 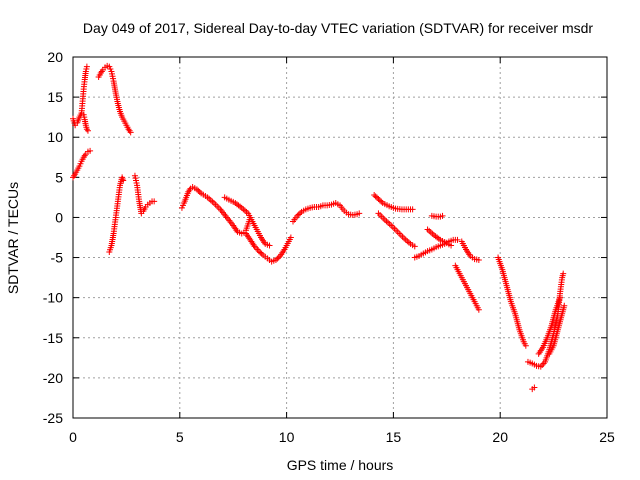 What do you see at coordinates (53, 298) in the screenshot?
I see `y-tick-label: -10` at bounding box center [53, 298].